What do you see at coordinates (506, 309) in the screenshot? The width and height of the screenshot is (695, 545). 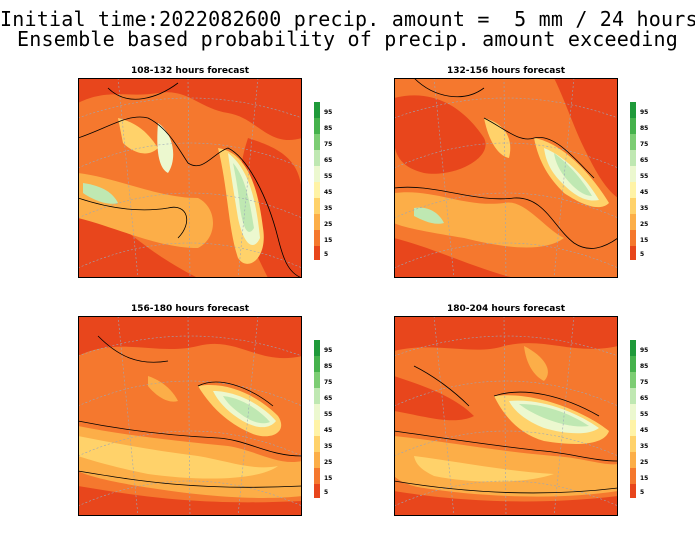 I see `panel-title: 180-204 hours forecast` at bounding box center [506, 309].